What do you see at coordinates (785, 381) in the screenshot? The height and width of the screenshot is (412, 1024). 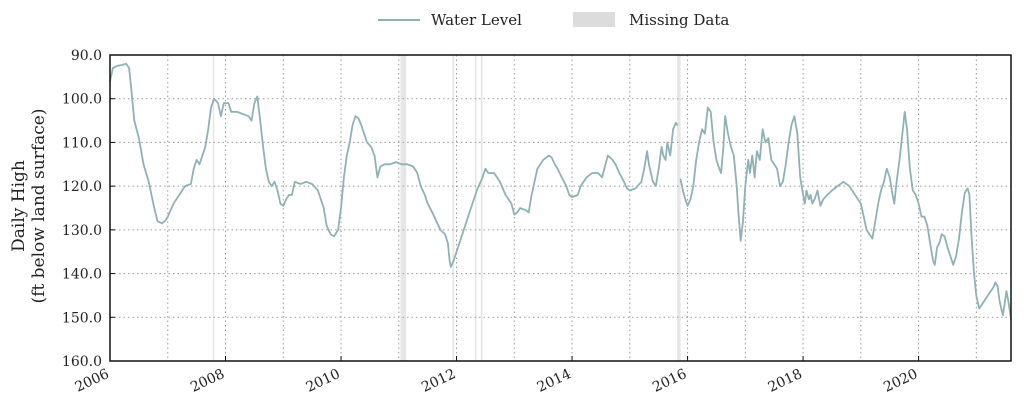 I see `x-tick-label: 2018` at bounding box center [785, 381].